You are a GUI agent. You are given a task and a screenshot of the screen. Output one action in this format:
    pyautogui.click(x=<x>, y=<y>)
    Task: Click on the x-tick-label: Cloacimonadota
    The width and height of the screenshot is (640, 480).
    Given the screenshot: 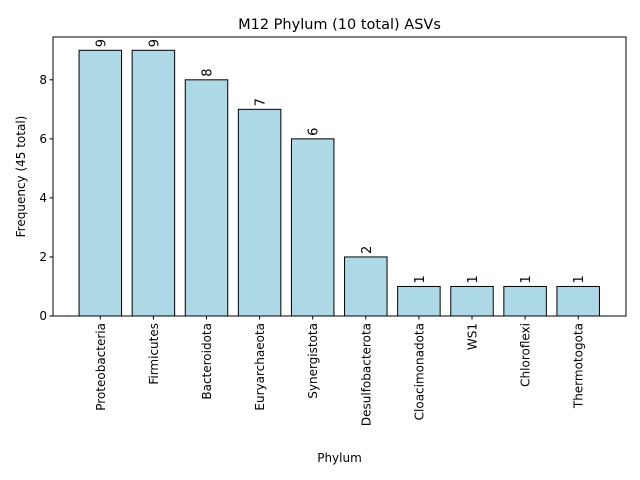 What is the action you would take?
    pyautogui.click(x=419, y=371)
    